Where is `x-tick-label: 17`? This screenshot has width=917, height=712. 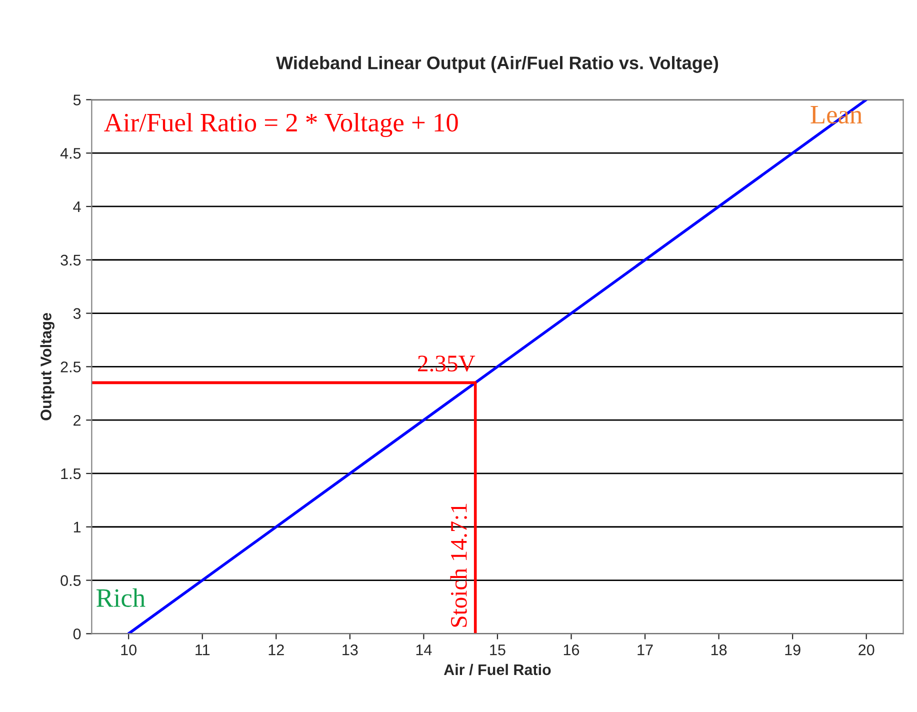 x-tick-label: 17 is located at coordinates (645, 650).